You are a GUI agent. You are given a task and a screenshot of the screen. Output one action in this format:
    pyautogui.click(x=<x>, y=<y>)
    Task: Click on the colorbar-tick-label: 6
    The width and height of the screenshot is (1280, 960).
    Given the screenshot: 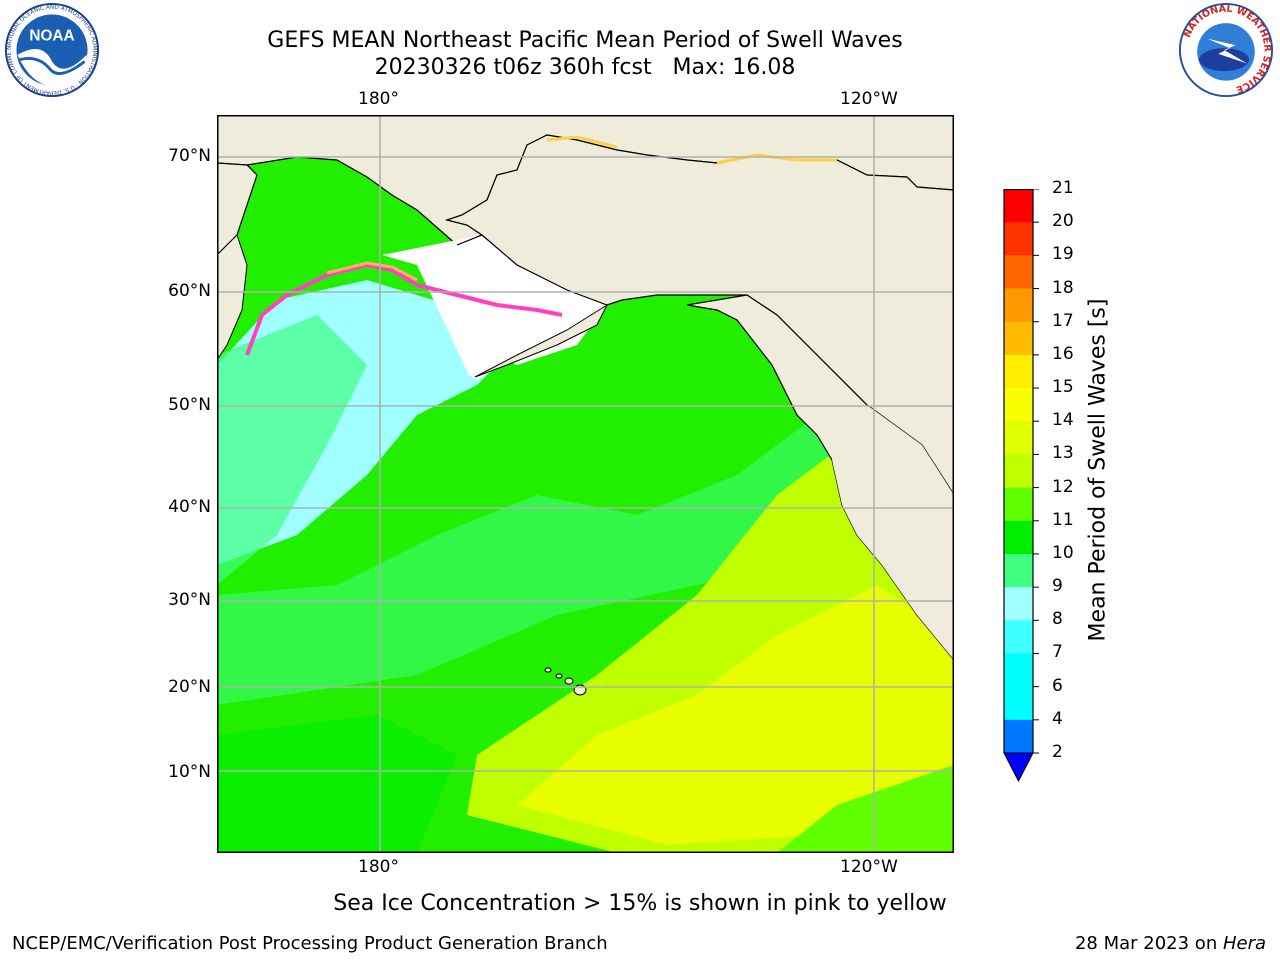 What is the action you would take?
    pyautogui.click(x=1057, y=685)
    